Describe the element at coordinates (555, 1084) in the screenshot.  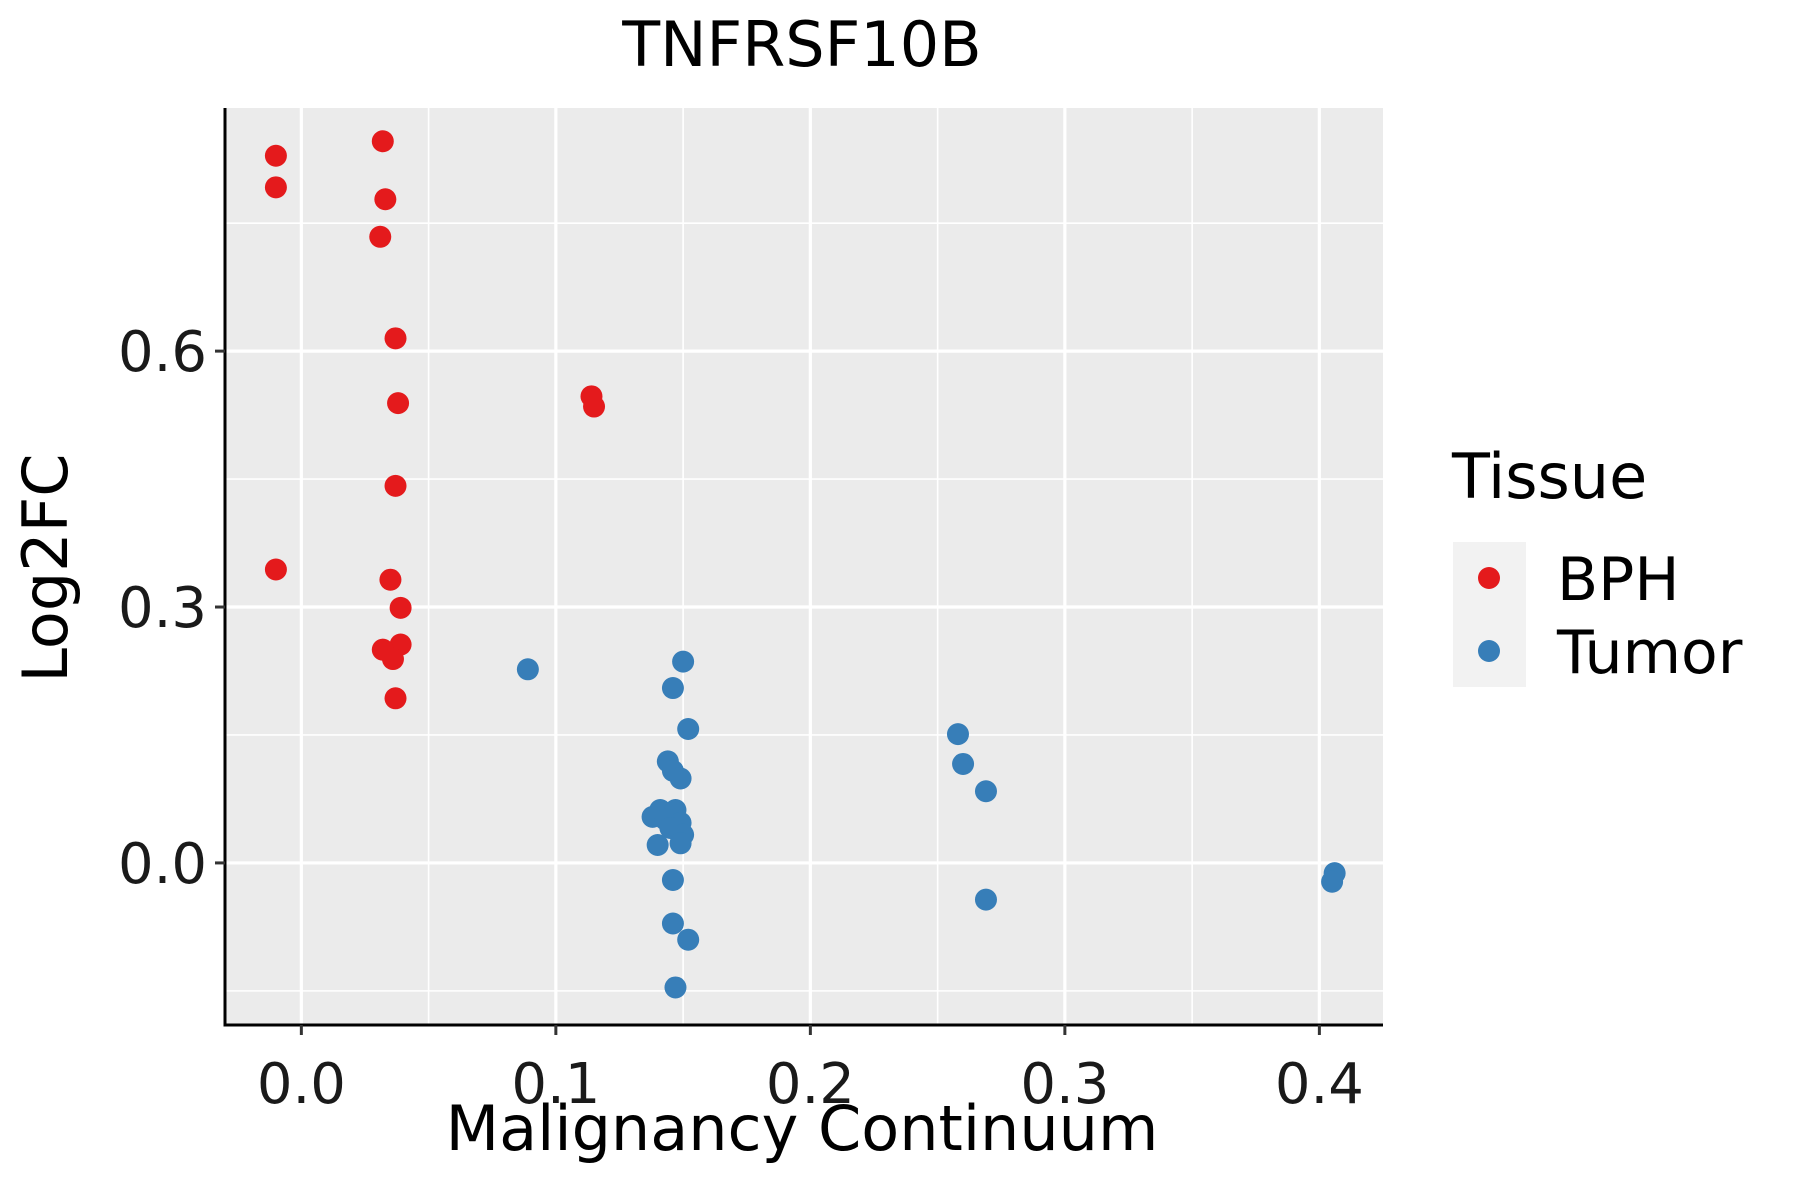
I see `x-tick-label: 0.1` at that location.